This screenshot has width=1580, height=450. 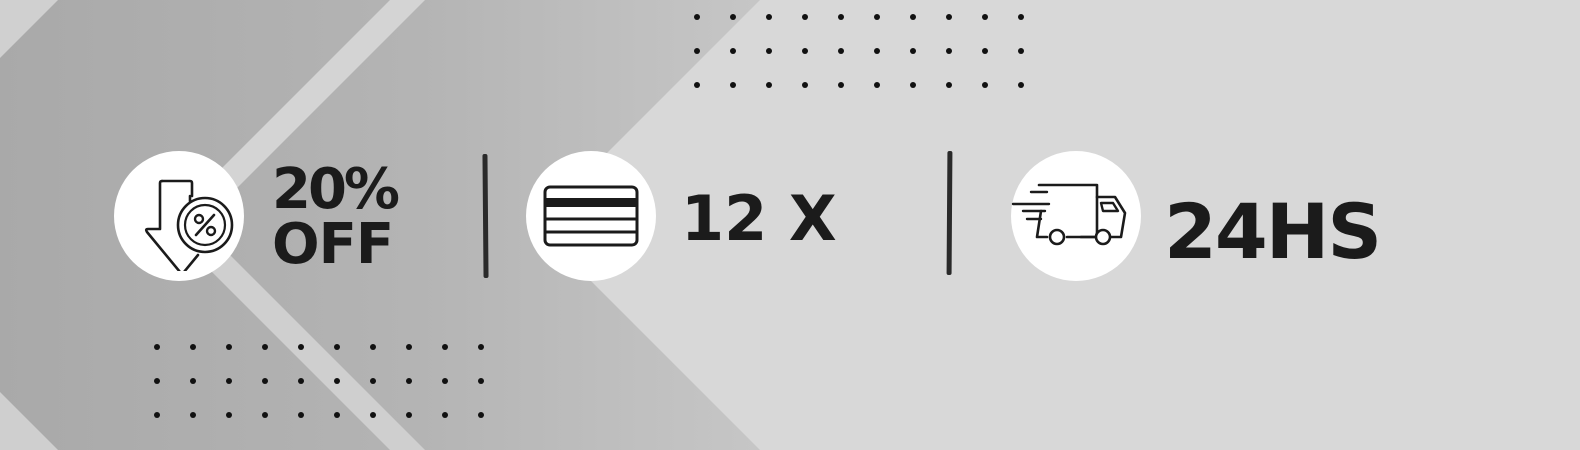 What do you see at coordinates (319, 381) in the screenshot?
I see `dot-pattern-bottom` at bounding box center [319, 381].